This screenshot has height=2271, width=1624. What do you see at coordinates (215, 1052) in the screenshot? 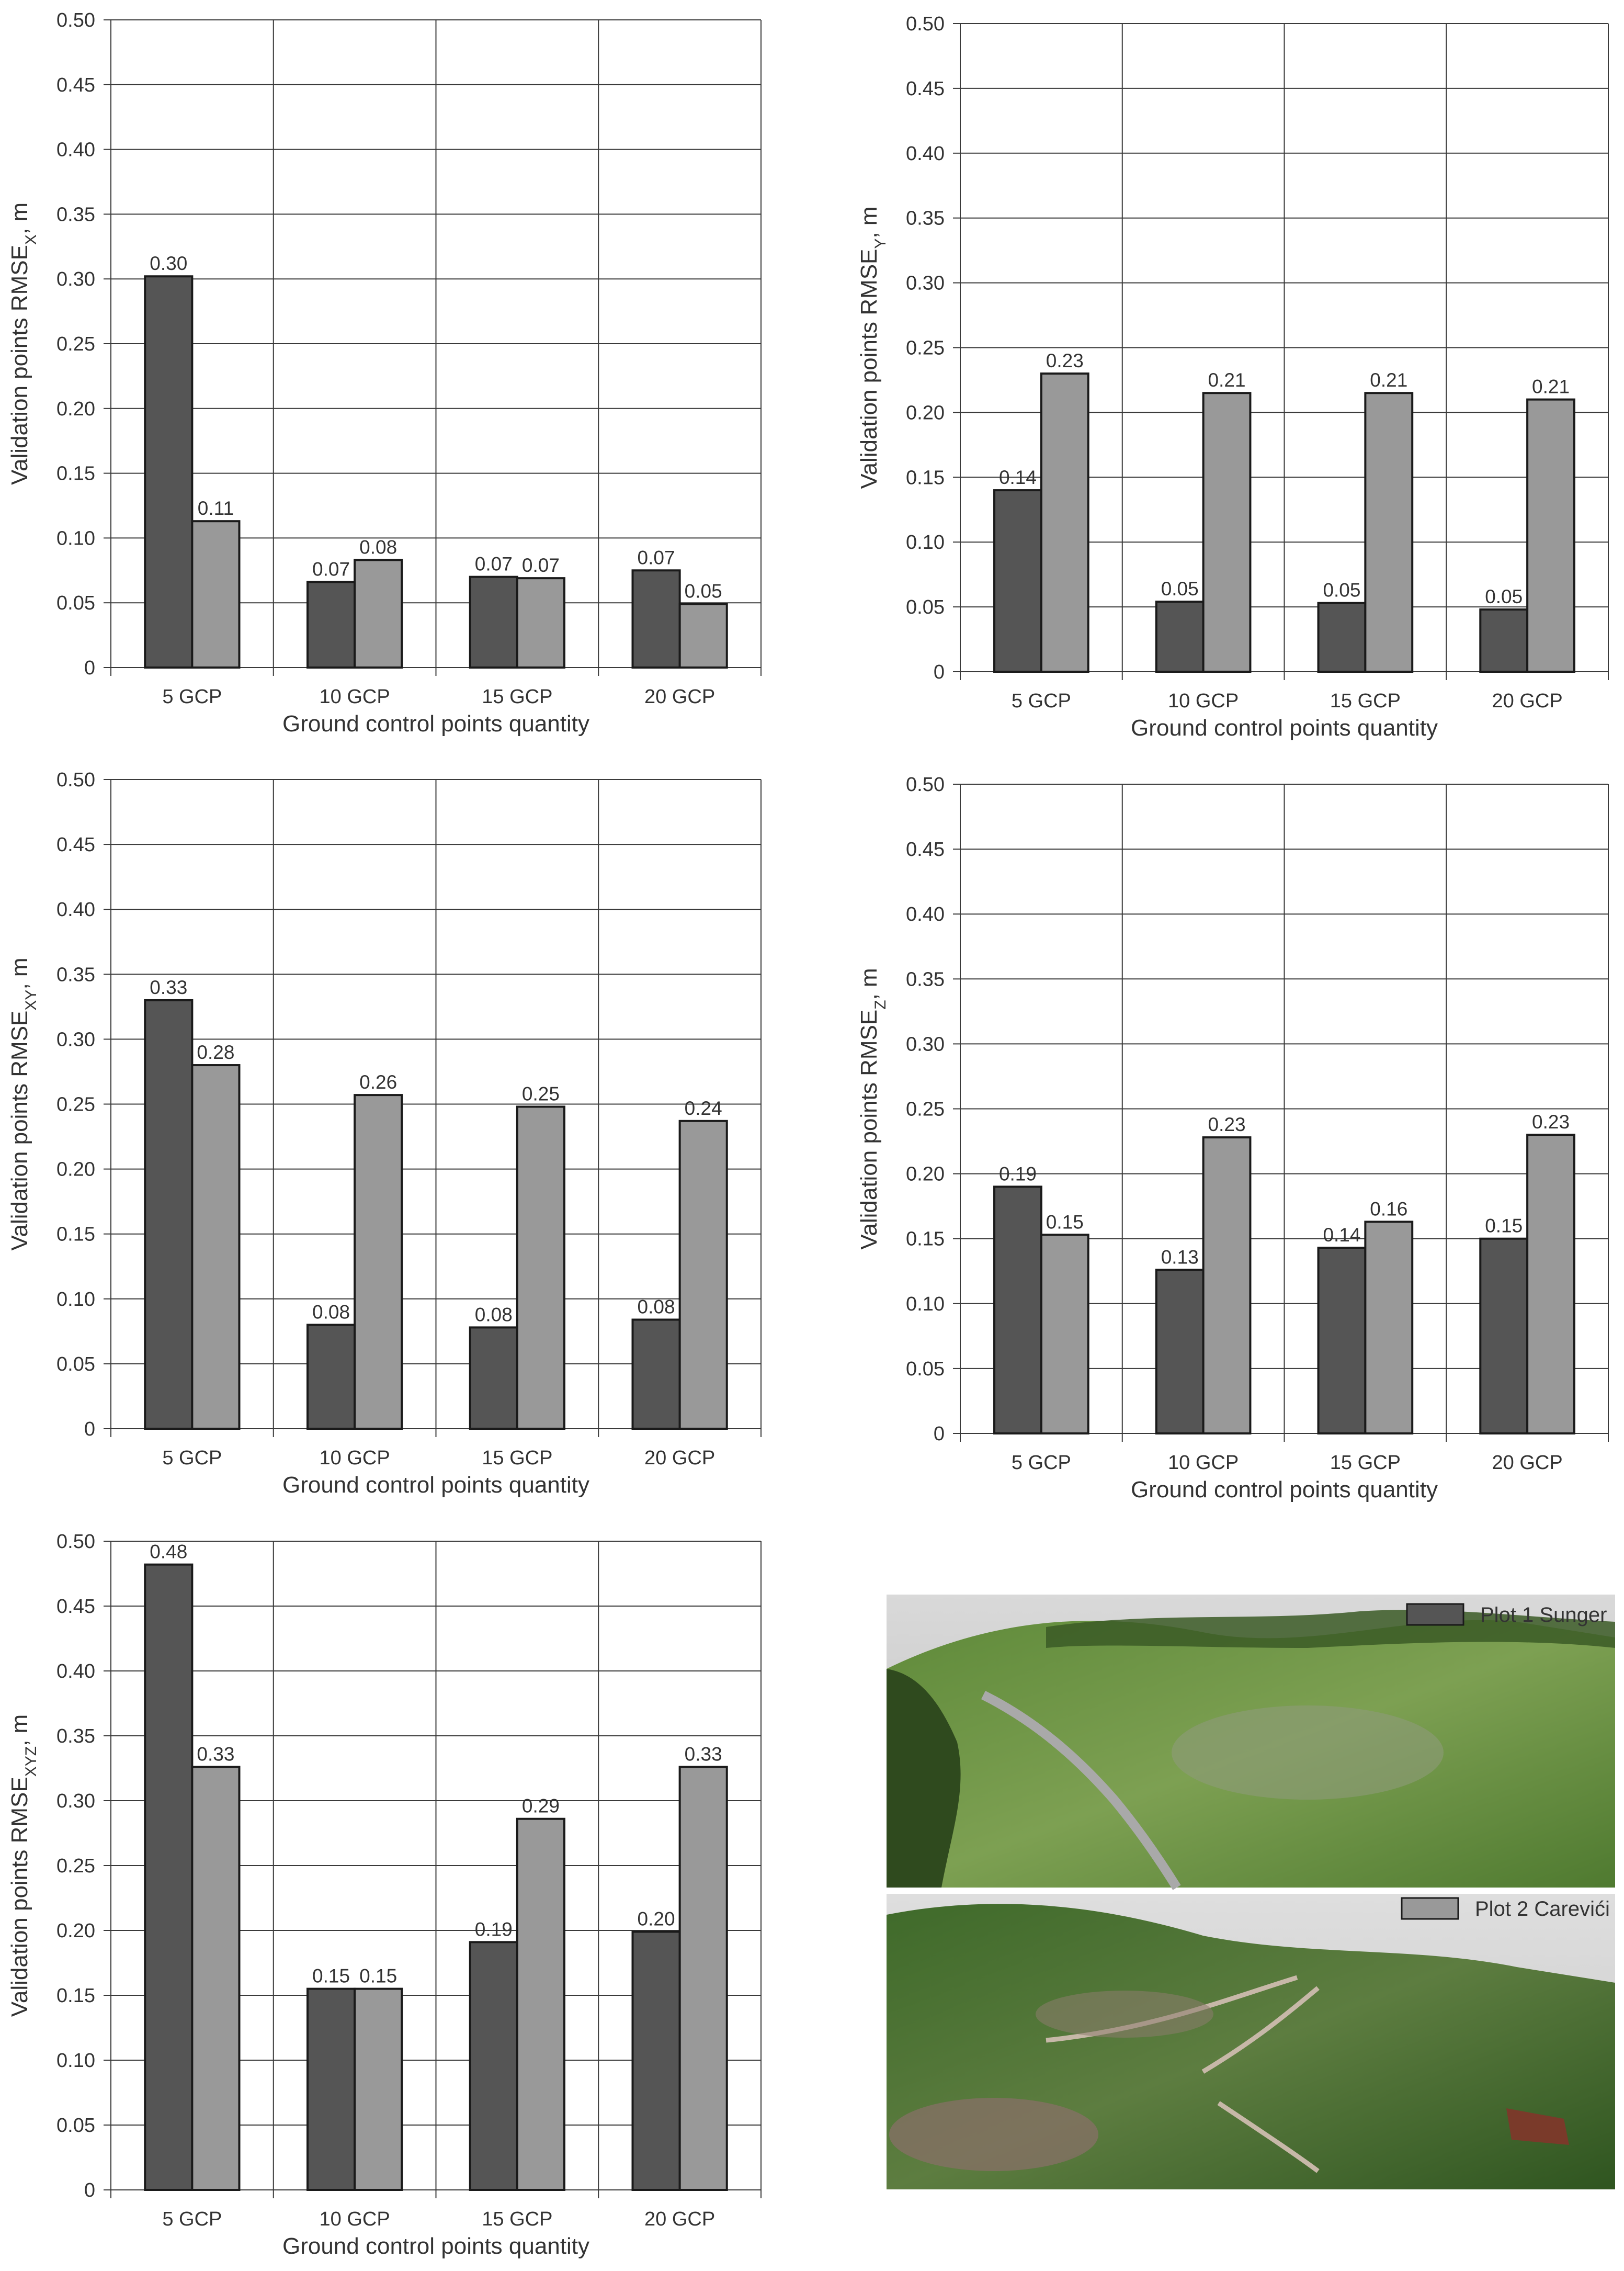
I see `data-label: 0.28` at bounding box center [215, 1052].